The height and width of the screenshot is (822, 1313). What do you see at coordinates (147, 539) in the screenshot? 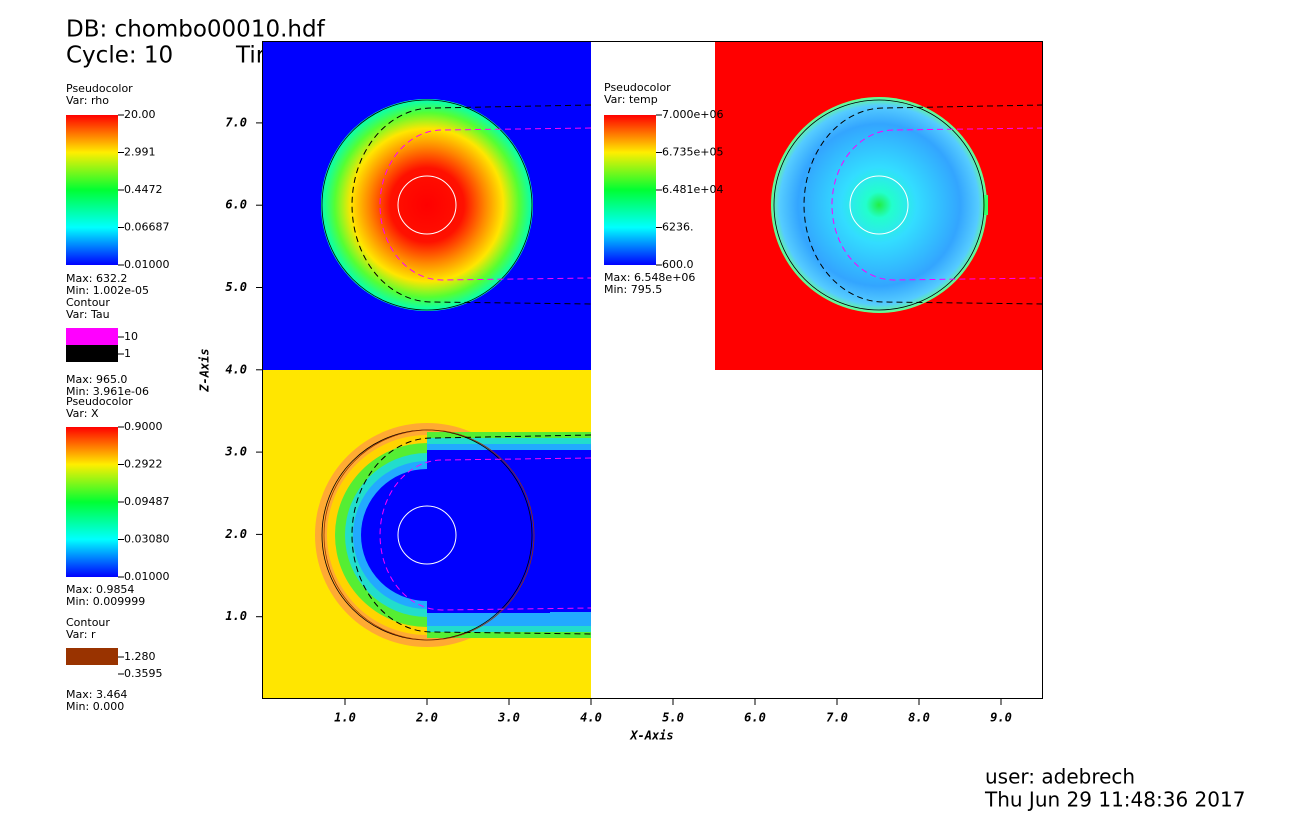
I see `legend-tick-label: 0.03080` at bounding box center [147, 539].